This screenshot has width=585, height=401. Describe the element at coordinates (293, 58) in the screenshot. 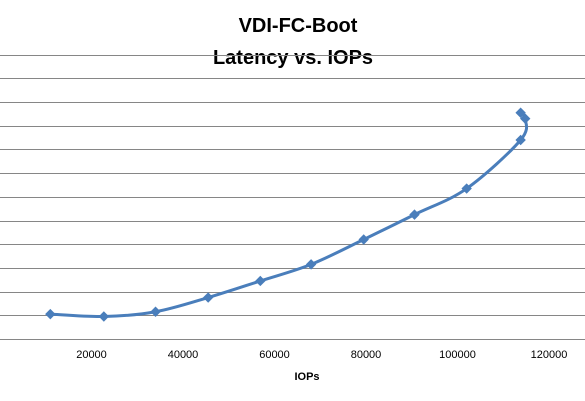

I see `chart-title-line-2: Latency vs. IOPs` at that location.